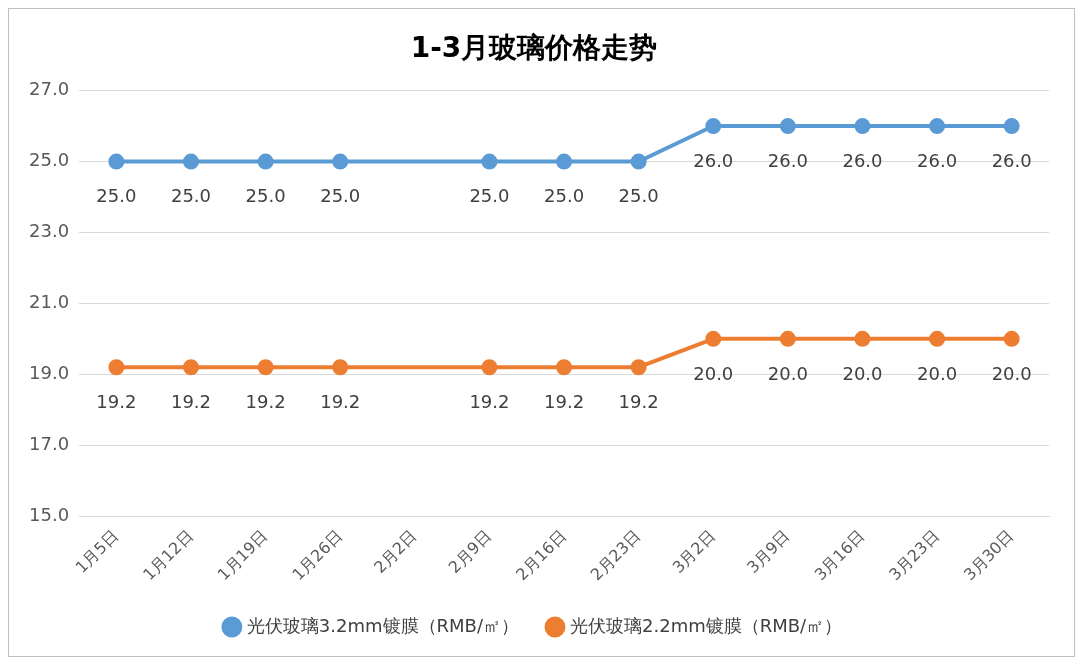 The width and height of the screenshot is (1085, 667). Describe the element at coordinates (988, 555) in the screenshot. I see `x-tick-label: 3月30日` at that location.